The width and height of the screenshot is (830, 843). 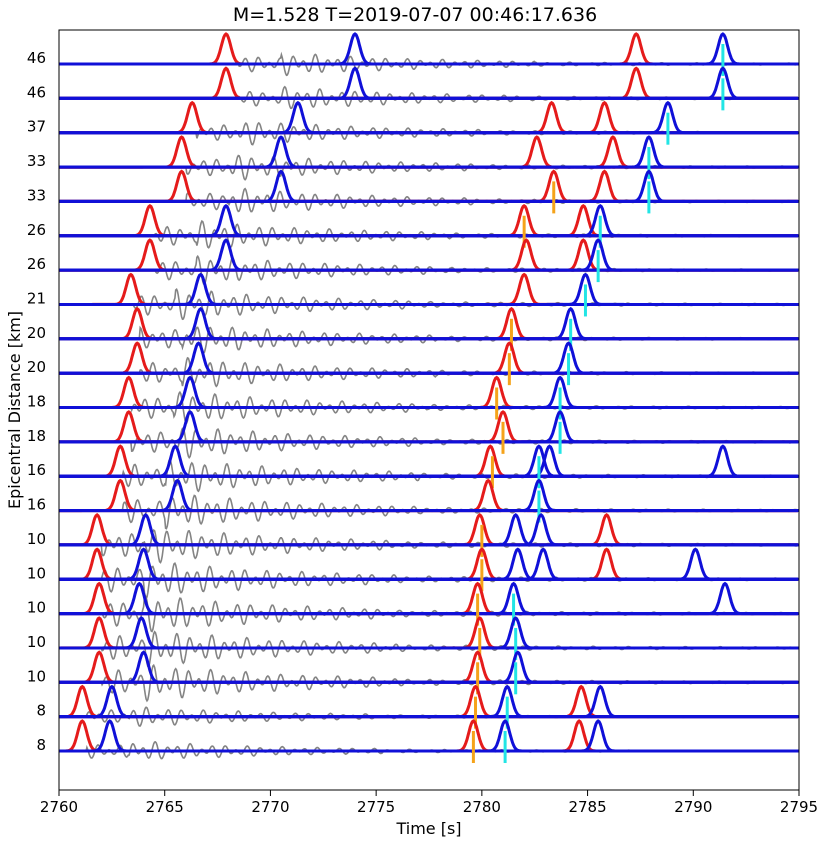 I want to click on x-tick-label: 2765, so click(x=165, y=807).